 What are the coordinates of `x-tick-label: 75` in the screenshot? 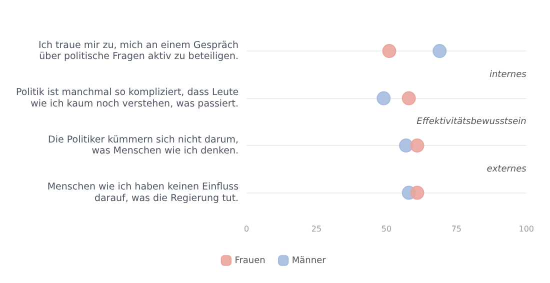 It's located at (456, 229).